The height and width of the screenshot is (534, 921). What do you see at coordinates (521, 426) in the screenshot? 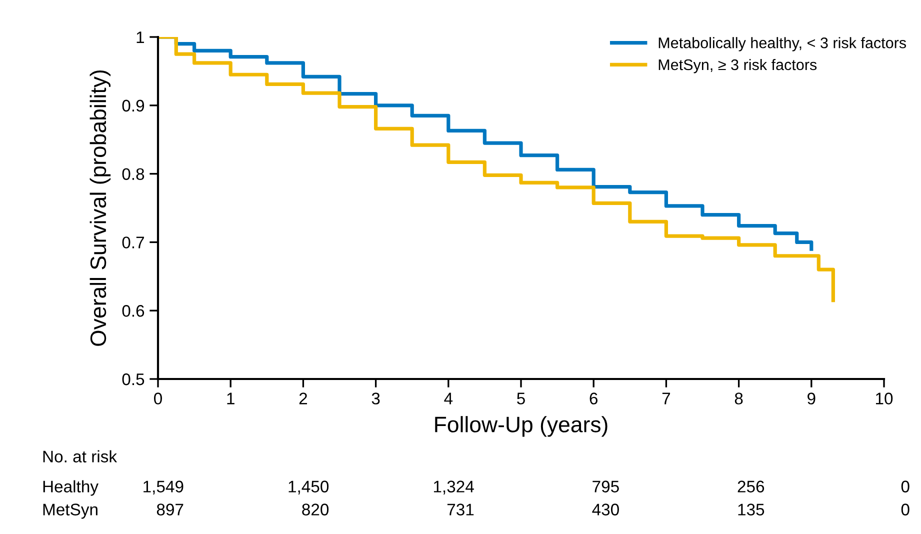
I see `x-axis-title: Follow-Up (years)` at bounding box center [521, 426].